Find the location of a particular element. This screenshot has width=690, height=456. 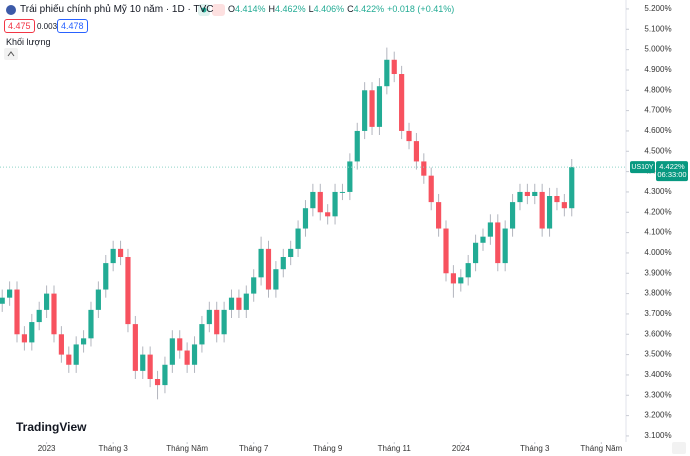

y-tick-label: 3.200% is located at coordinates (657, 415).